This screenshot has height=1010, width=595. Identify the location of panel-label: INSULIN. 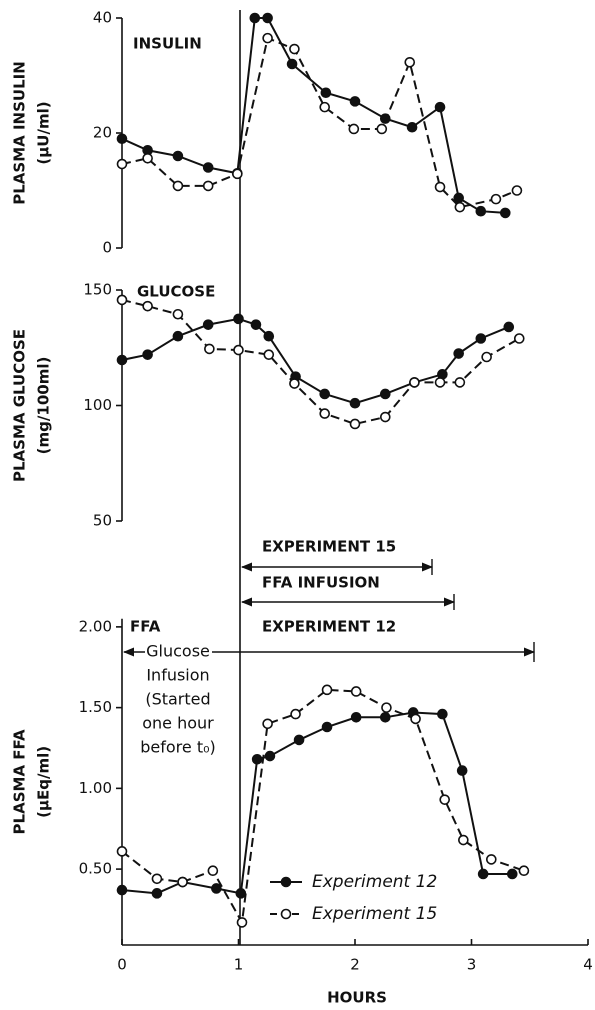
(167, 44).